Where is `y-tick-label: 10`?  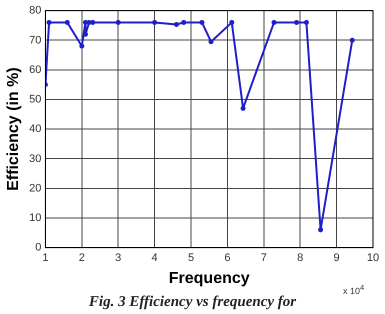
y-tick-label: 10 is located at coordinates (35, 218).